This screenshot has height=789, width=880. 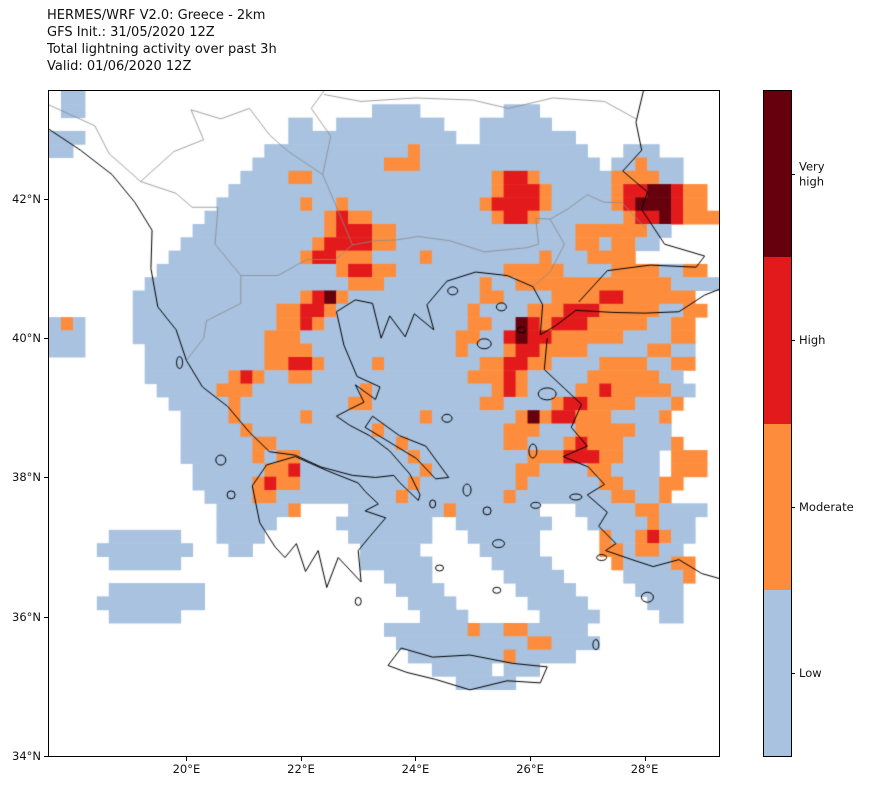 What do you see at coordinates (156, 15) in the screenshot?
I see `figure-title-model: HERMES/WRF V2.0: Greece - 2km` at bounding box center [156, 15].